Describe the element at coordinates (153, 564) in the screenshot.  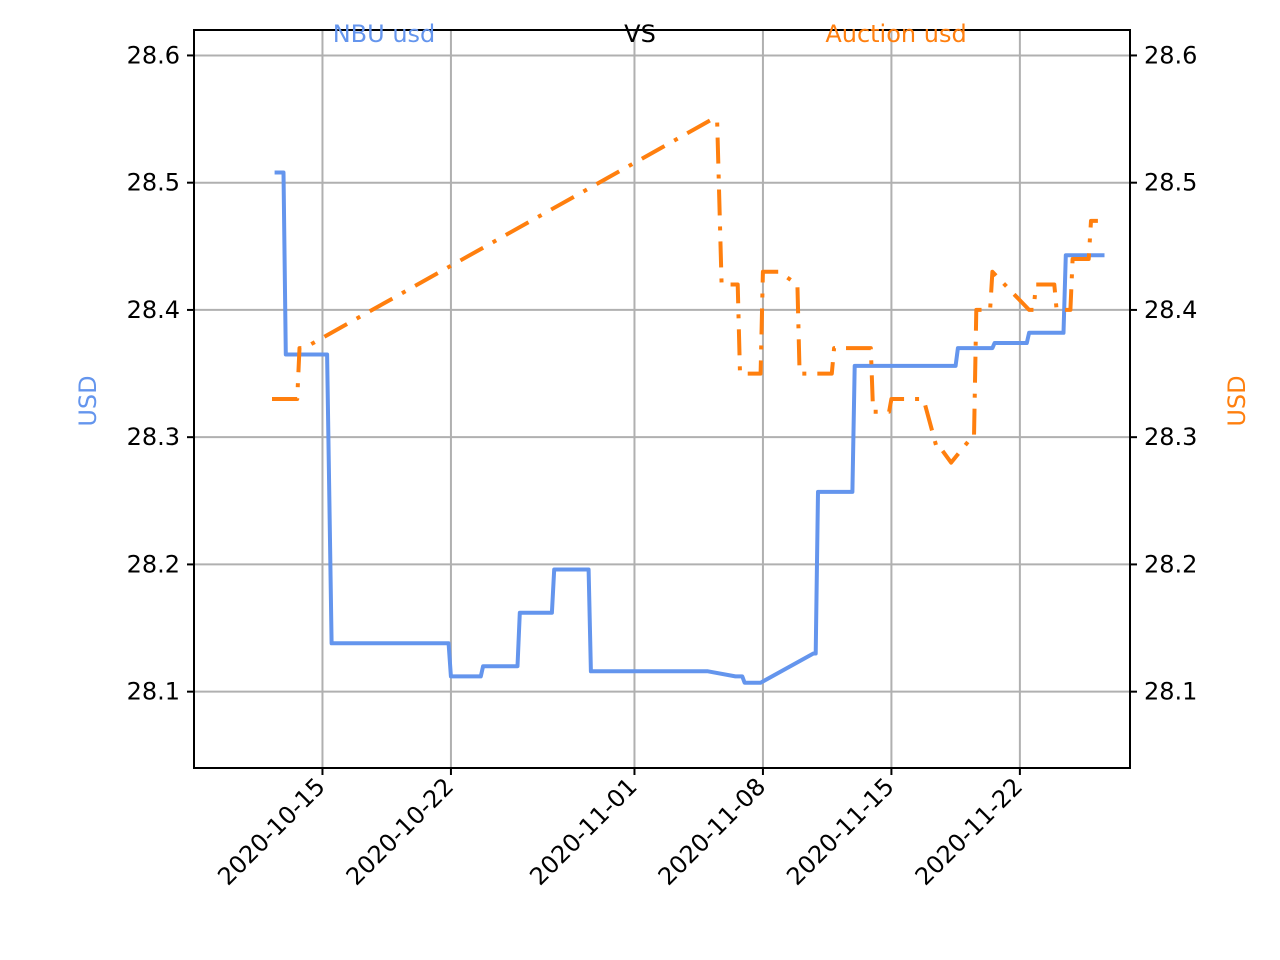
I see `left-y-tick-label: 28.2` at that location.